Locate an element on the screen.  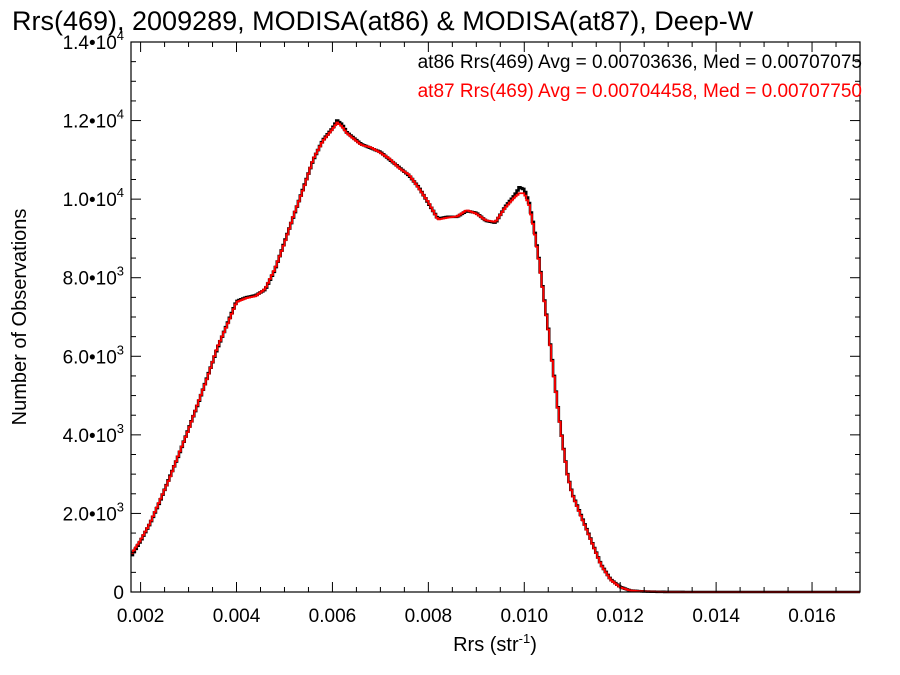
x-axis-label-end: ) is located at coordinates (533, 645).